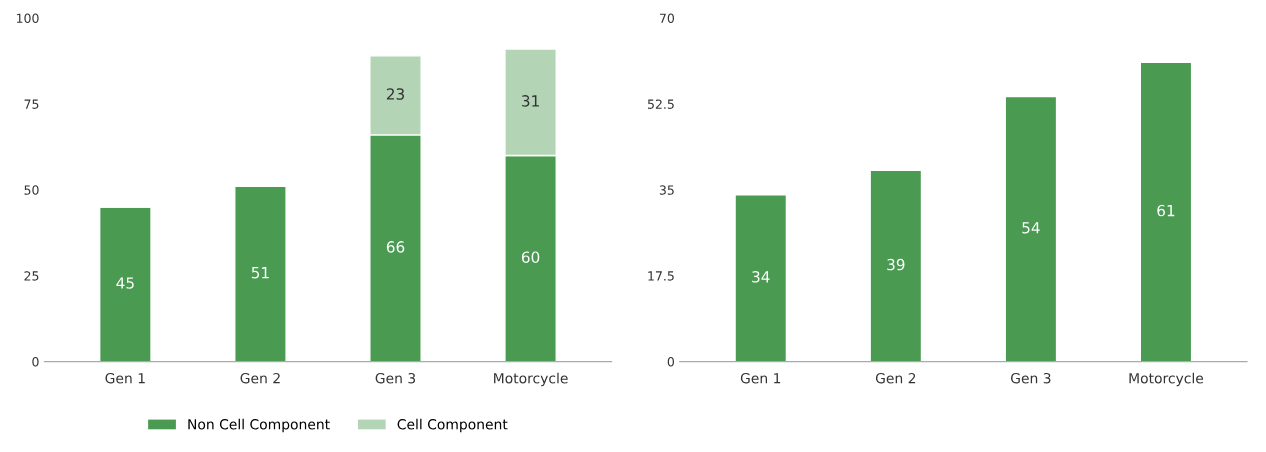  I want to click on data-label: 34, so click(761, 277).